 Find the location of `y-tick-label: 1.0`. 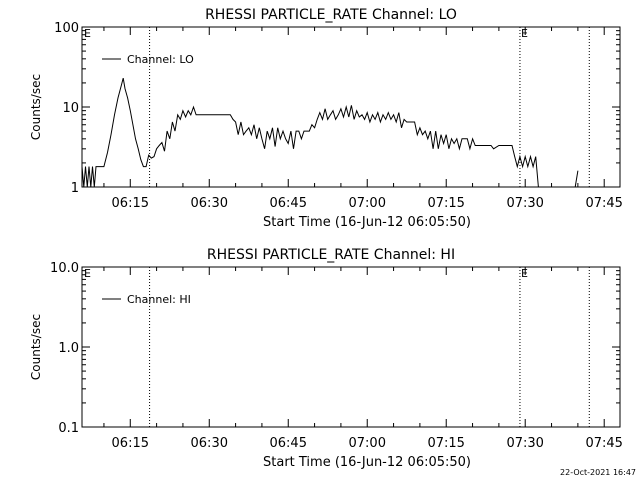

y-tick-label: 1.0 is located at coordinates (68, 348).